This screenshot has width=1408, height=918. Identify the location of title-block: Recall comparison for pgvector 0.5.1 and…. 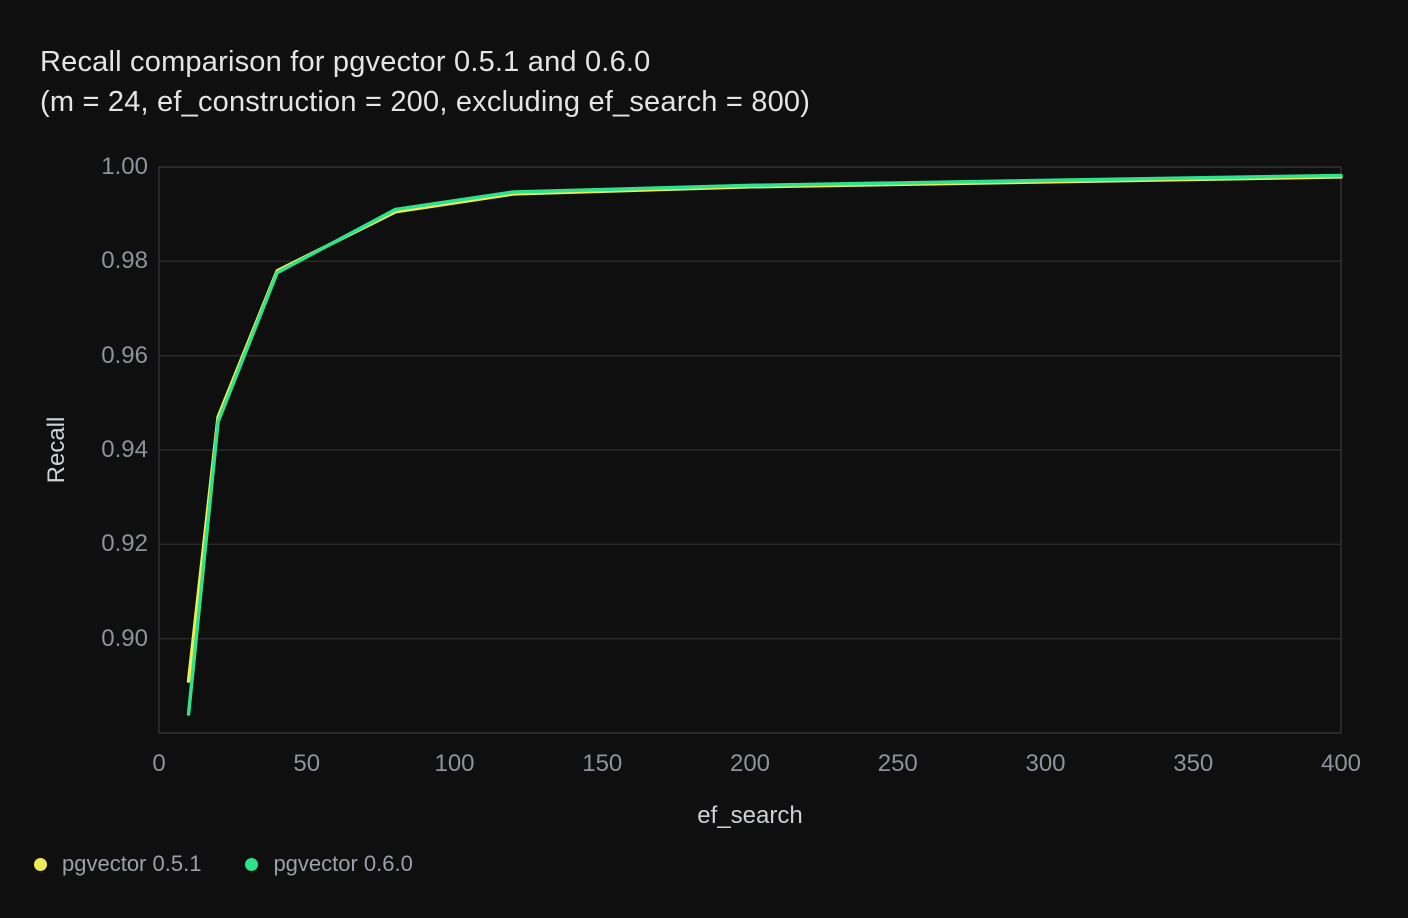
(425, 82).